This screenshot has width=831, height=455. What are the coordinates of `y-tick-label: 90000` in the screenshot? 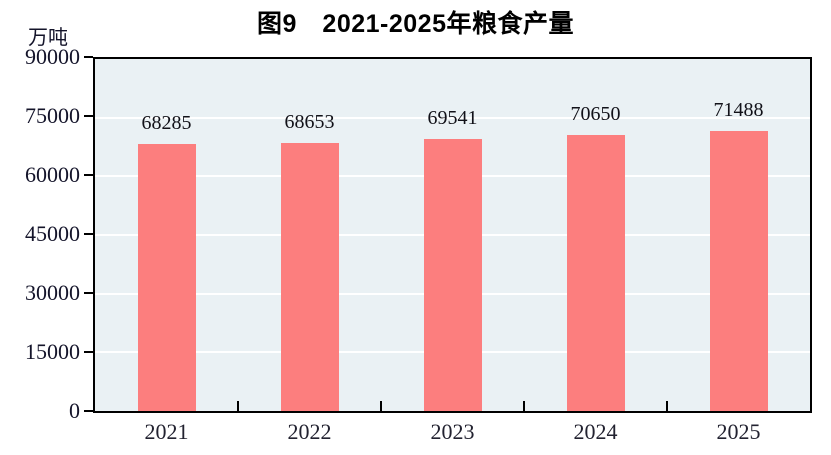 It's located at (52, 56).